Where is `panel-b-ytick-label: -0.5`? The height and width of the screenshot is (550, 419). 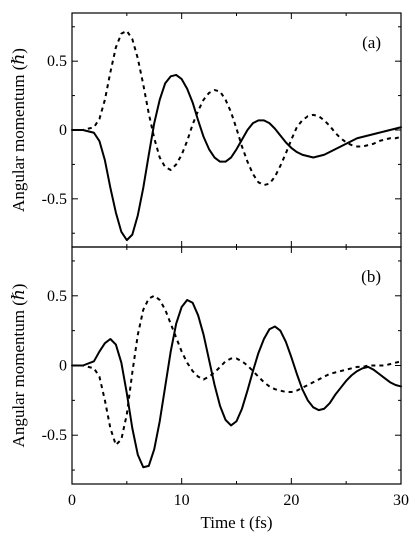
panel-b-ytick-label: -0.5 is located at coordinates (54, 435).